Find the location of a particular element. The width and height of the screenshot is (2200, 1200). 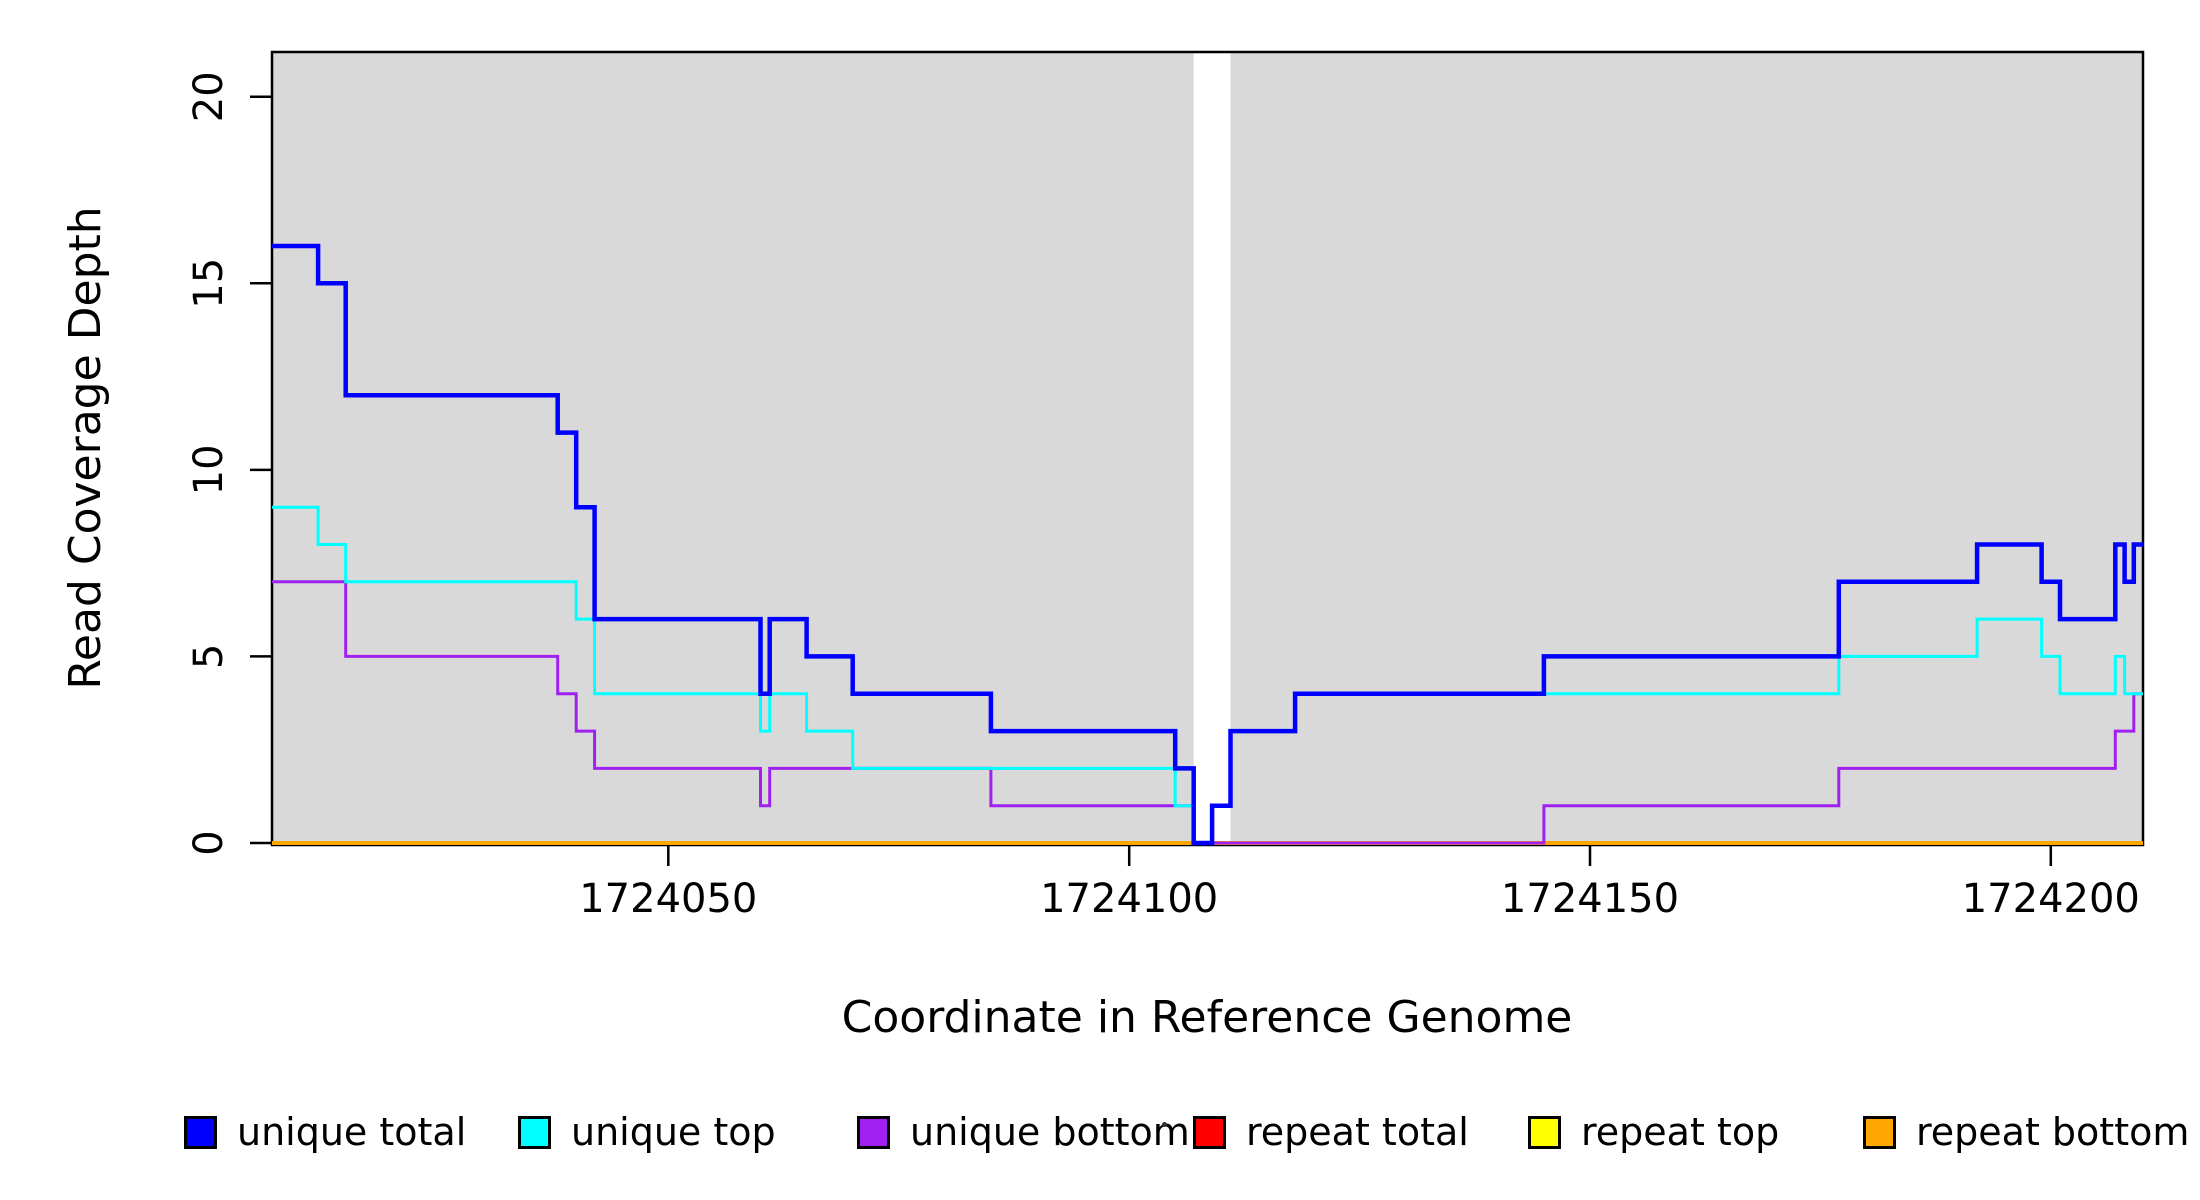

legend-swatch-repeat-top is located at coordinates (1544, 1132).